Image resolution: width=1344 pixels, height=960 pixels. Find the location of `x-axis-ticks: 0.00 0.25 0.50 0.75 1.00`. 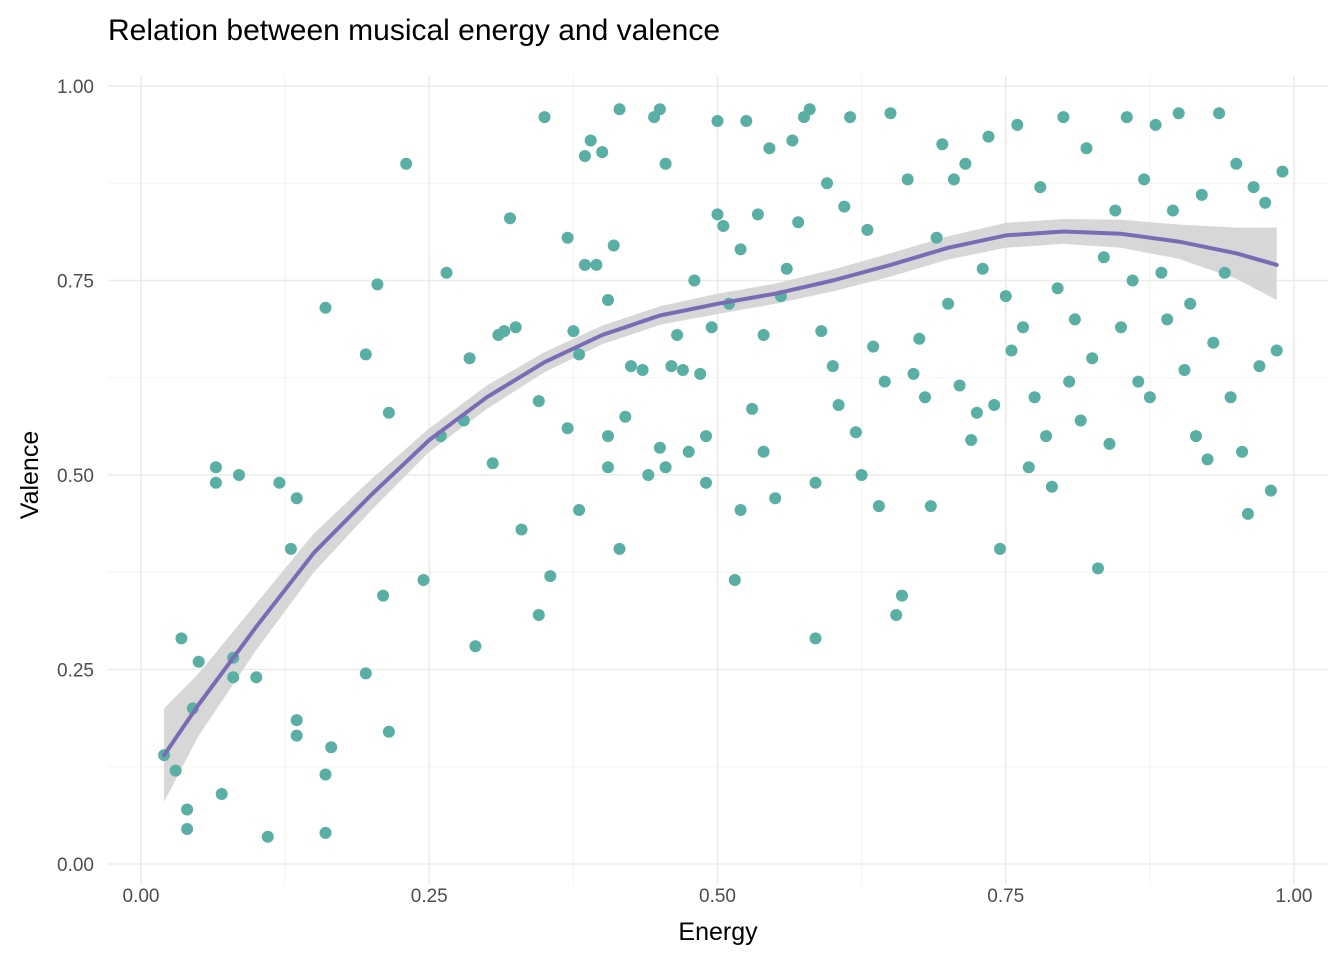

x-axis-ticks: 0.00 0.25 0.50 0.75 1.00 is located at coordinates (718, 896).